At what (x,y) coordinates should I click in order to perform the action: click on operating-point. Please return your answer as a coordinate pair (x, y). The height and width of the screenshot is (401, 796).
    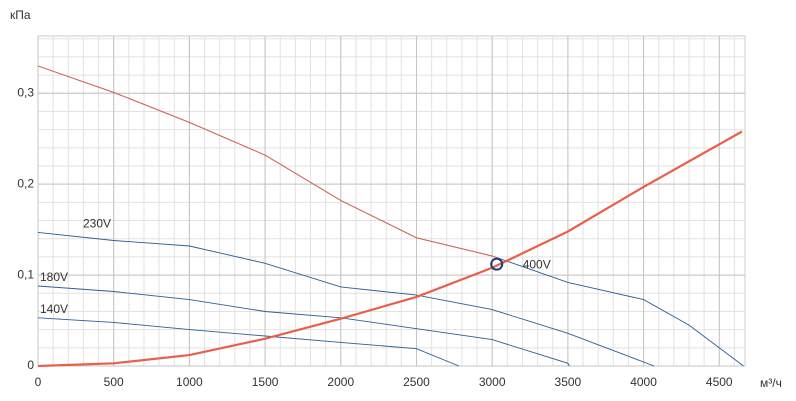
    Looking at the image, I should click on (497, 264).